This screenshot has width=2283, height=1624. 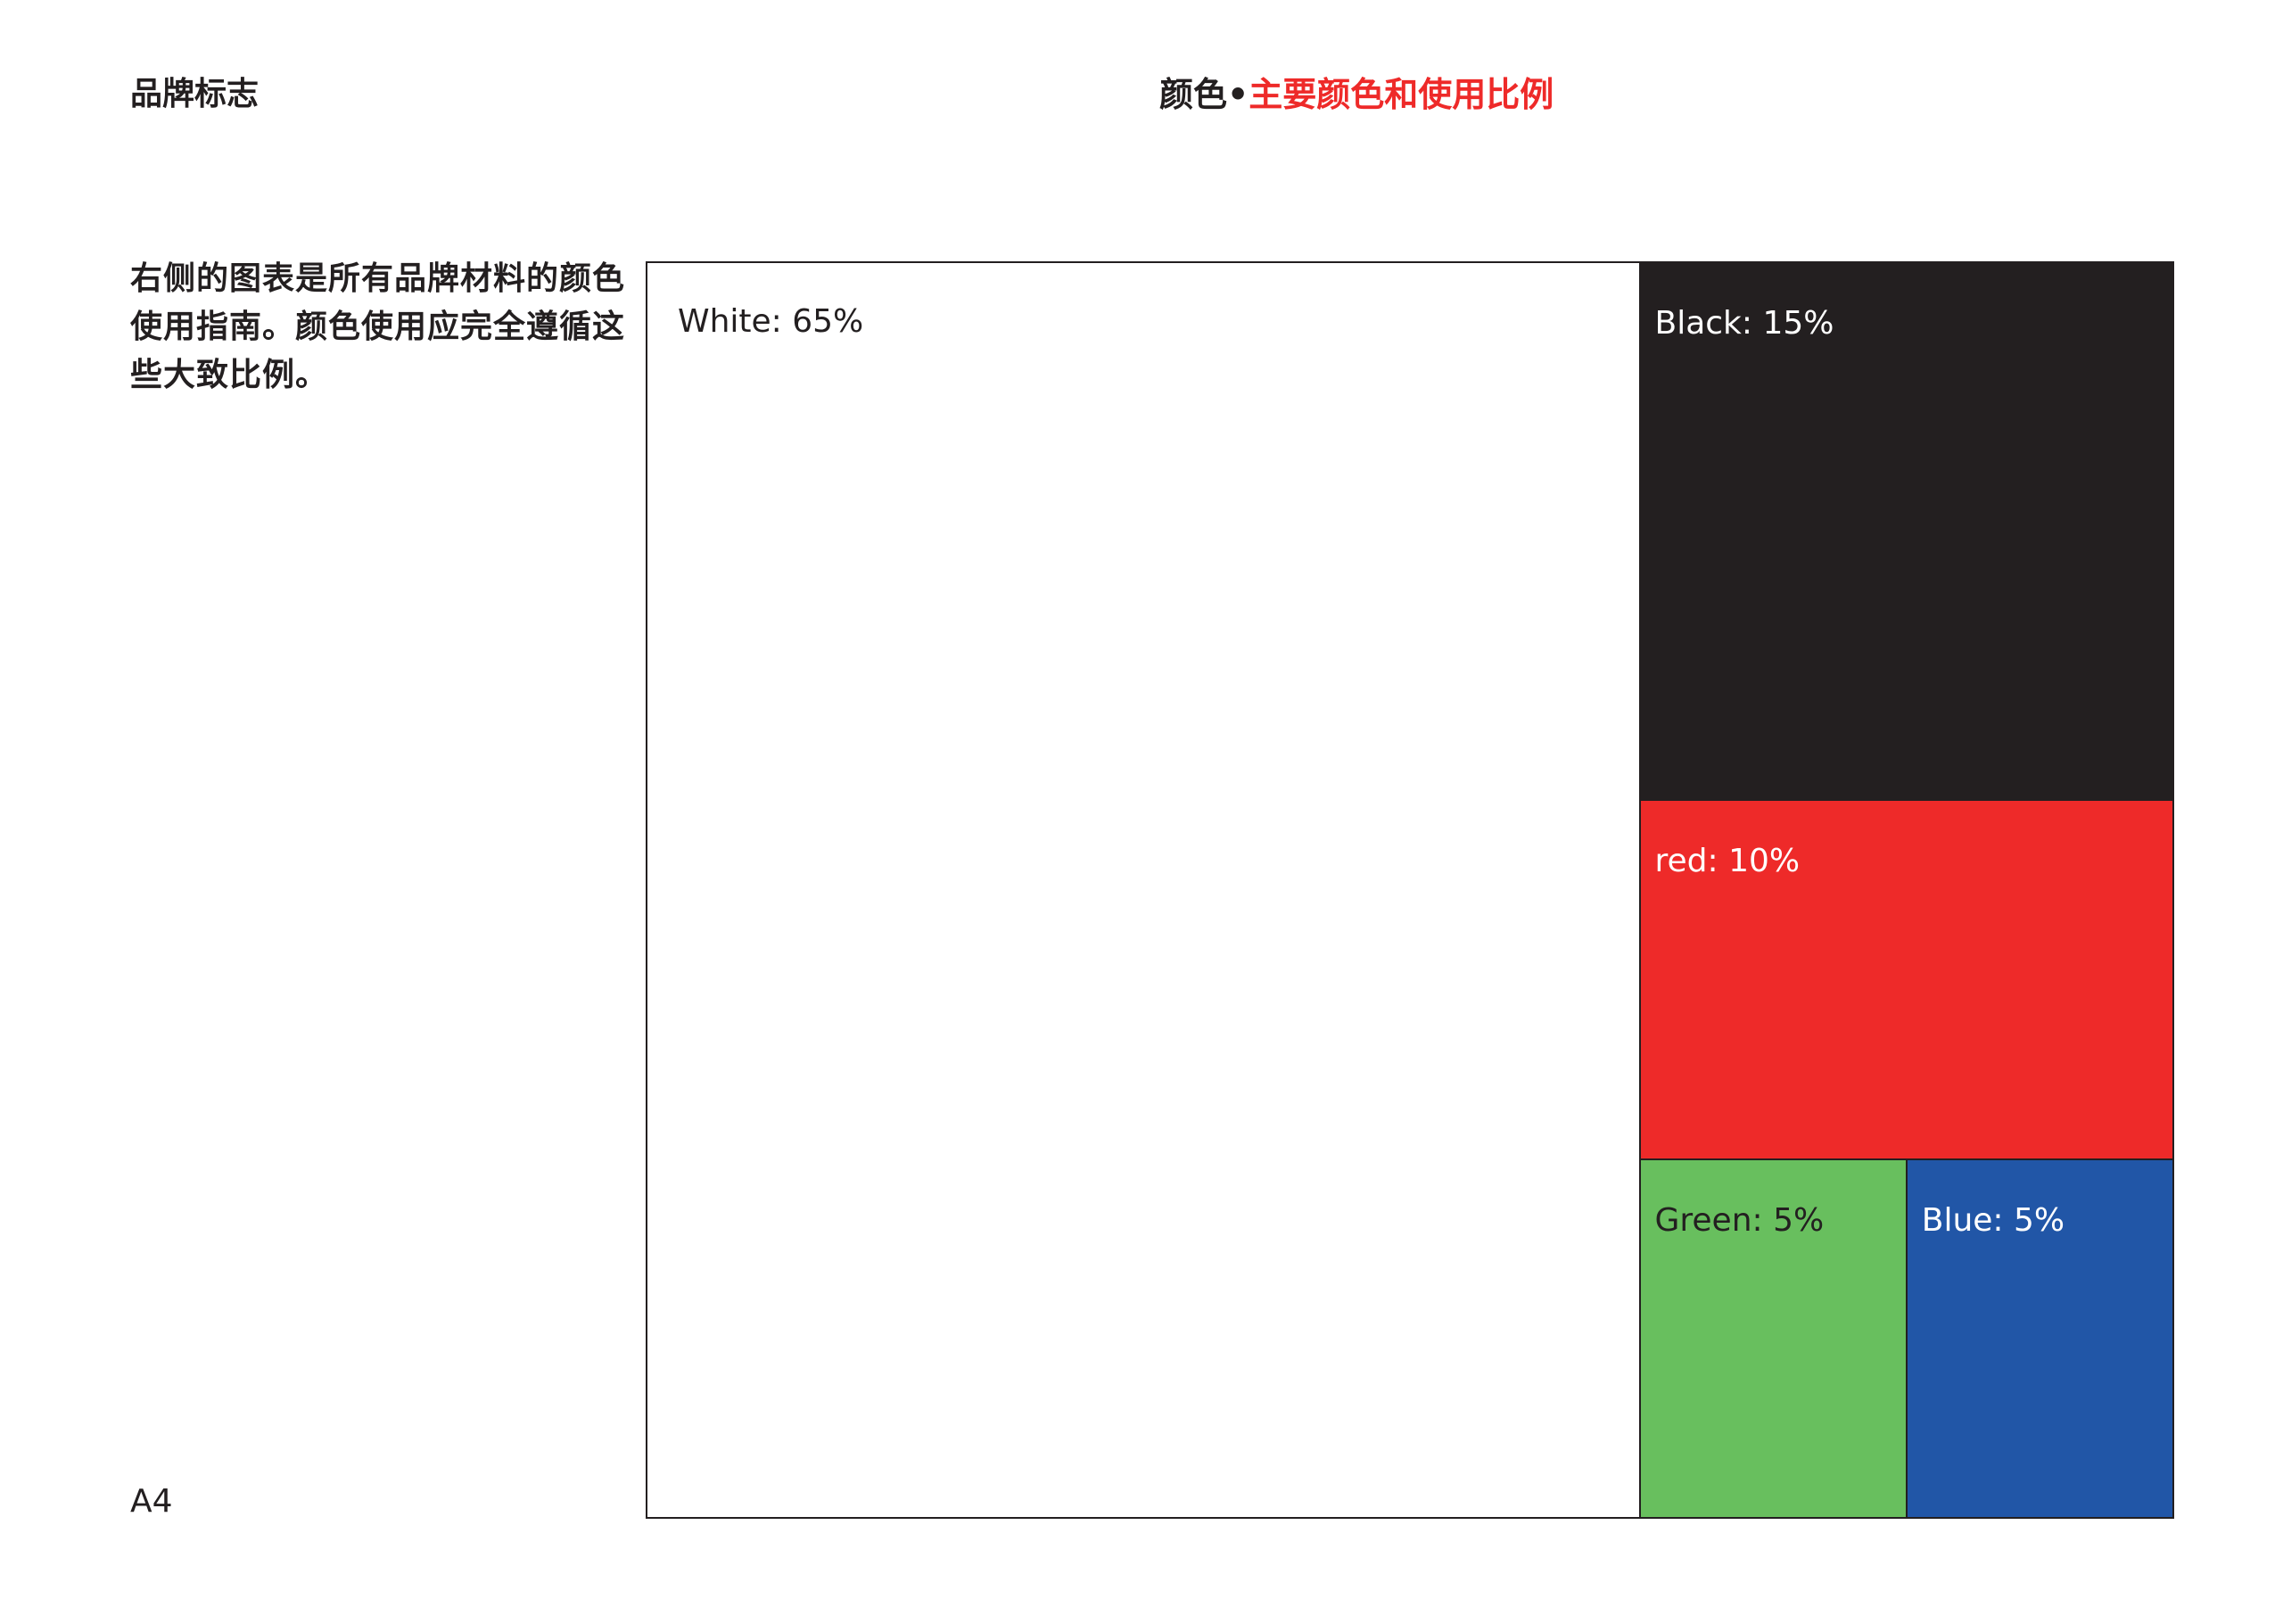 What do you see at coordinates (1905, 532) in the screenshot?
I see `treemap-cell-black: Black: 15%` at bounding box center [1905, 532].